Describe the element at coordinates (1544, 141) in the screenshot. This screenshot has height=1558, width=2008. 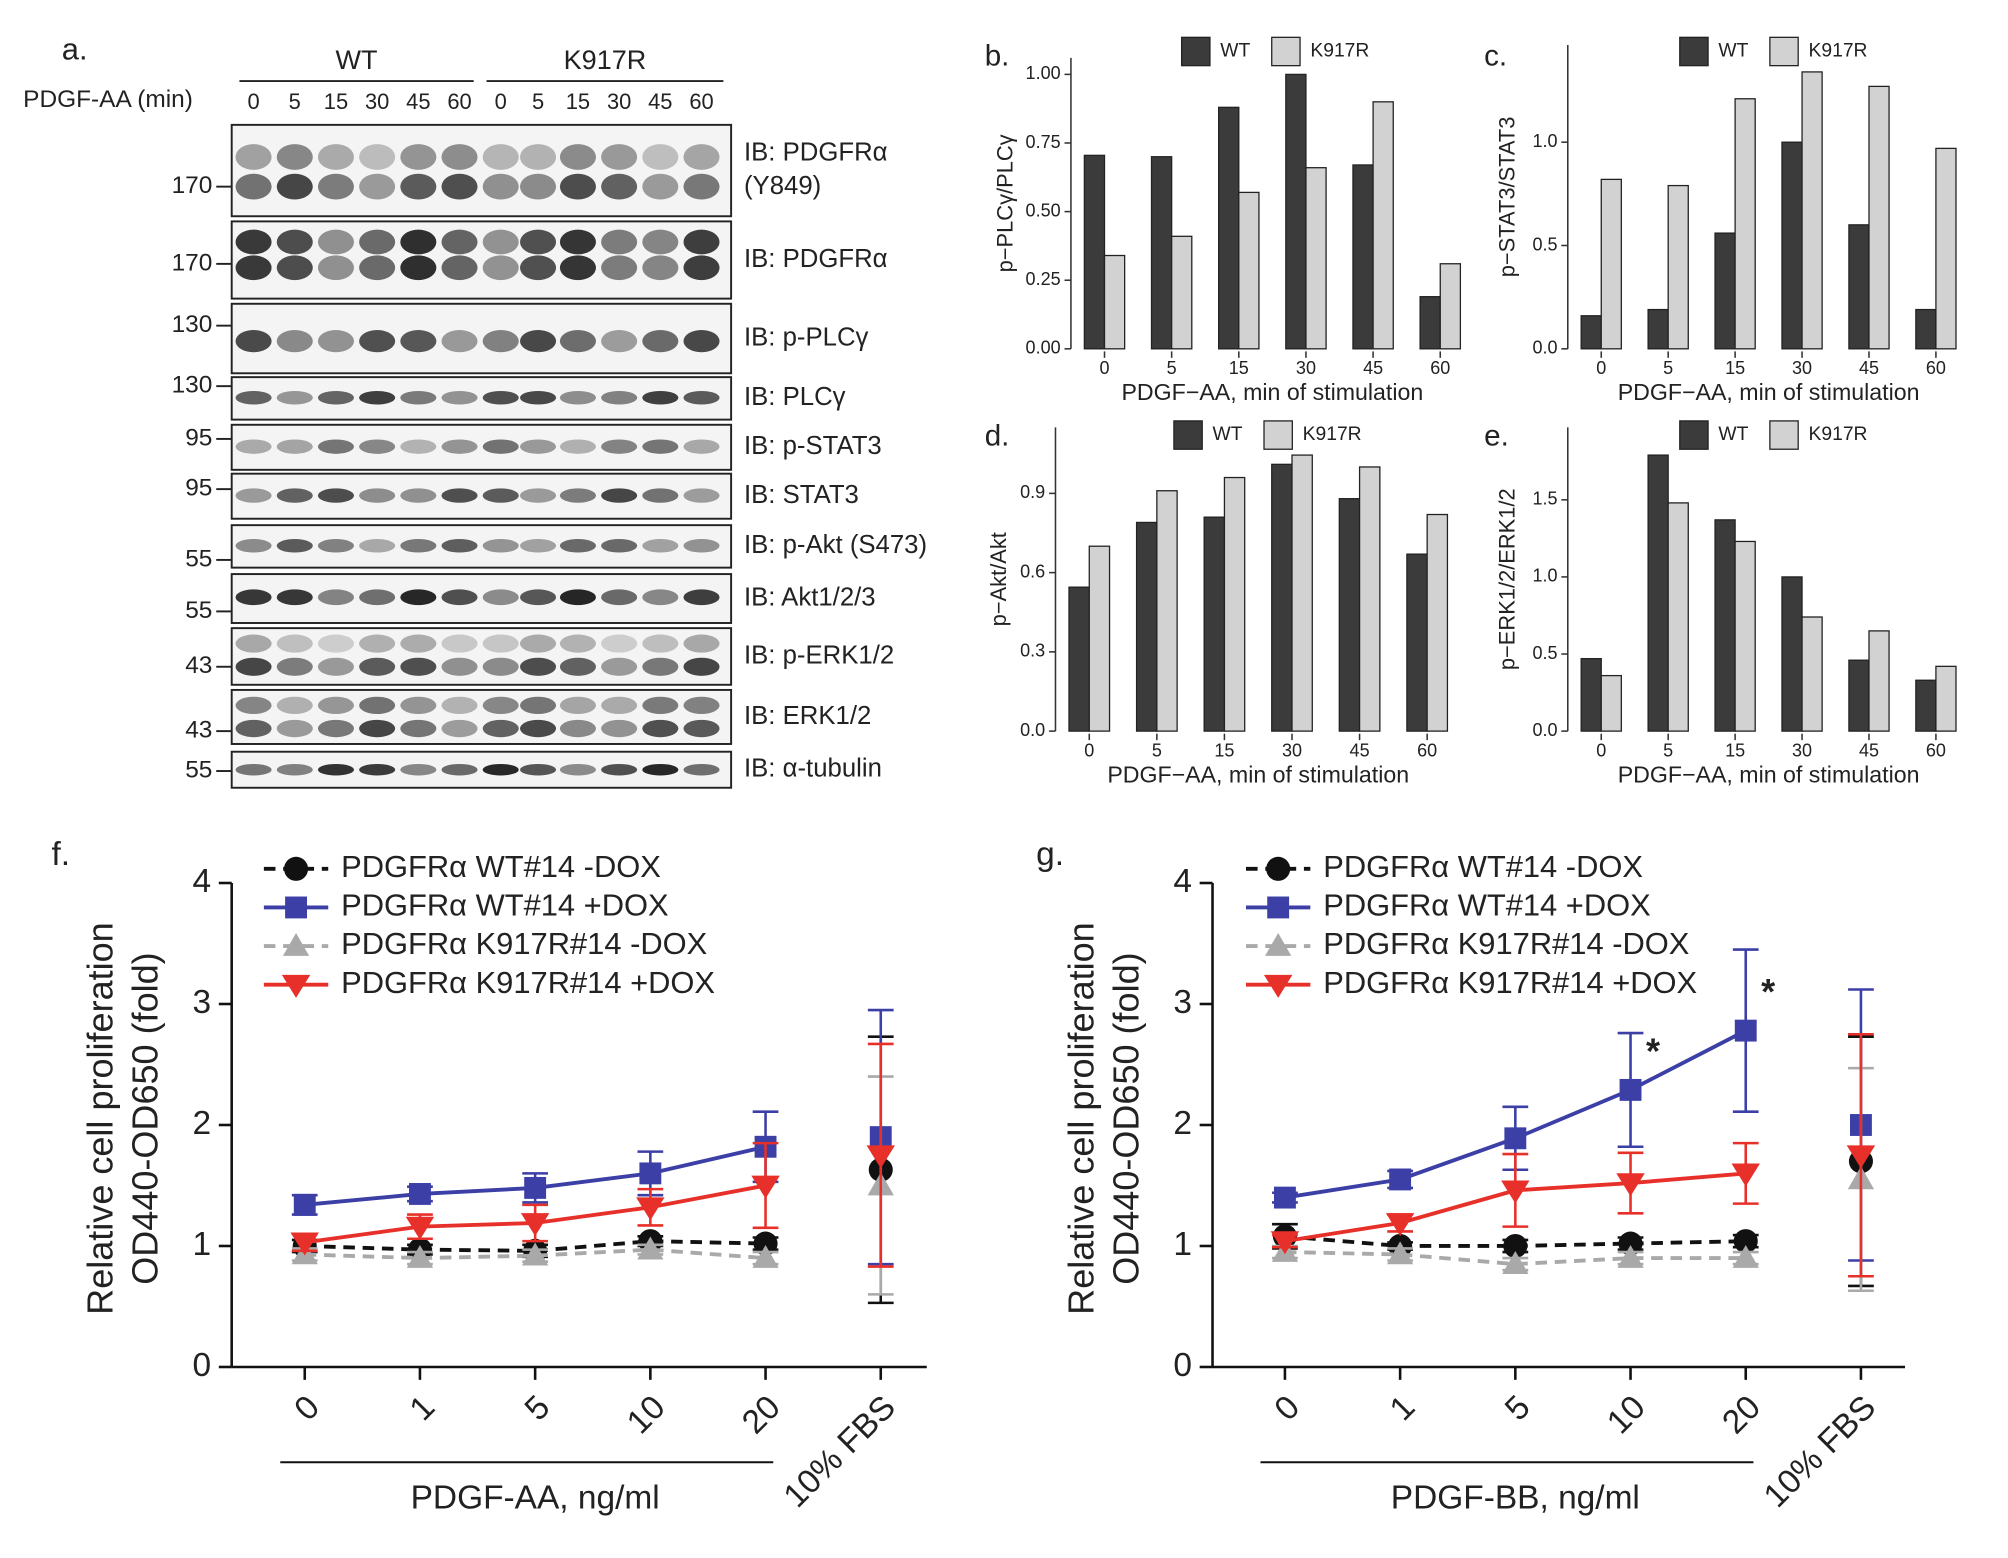
I see `y-tick-label: 1.0` at that location.